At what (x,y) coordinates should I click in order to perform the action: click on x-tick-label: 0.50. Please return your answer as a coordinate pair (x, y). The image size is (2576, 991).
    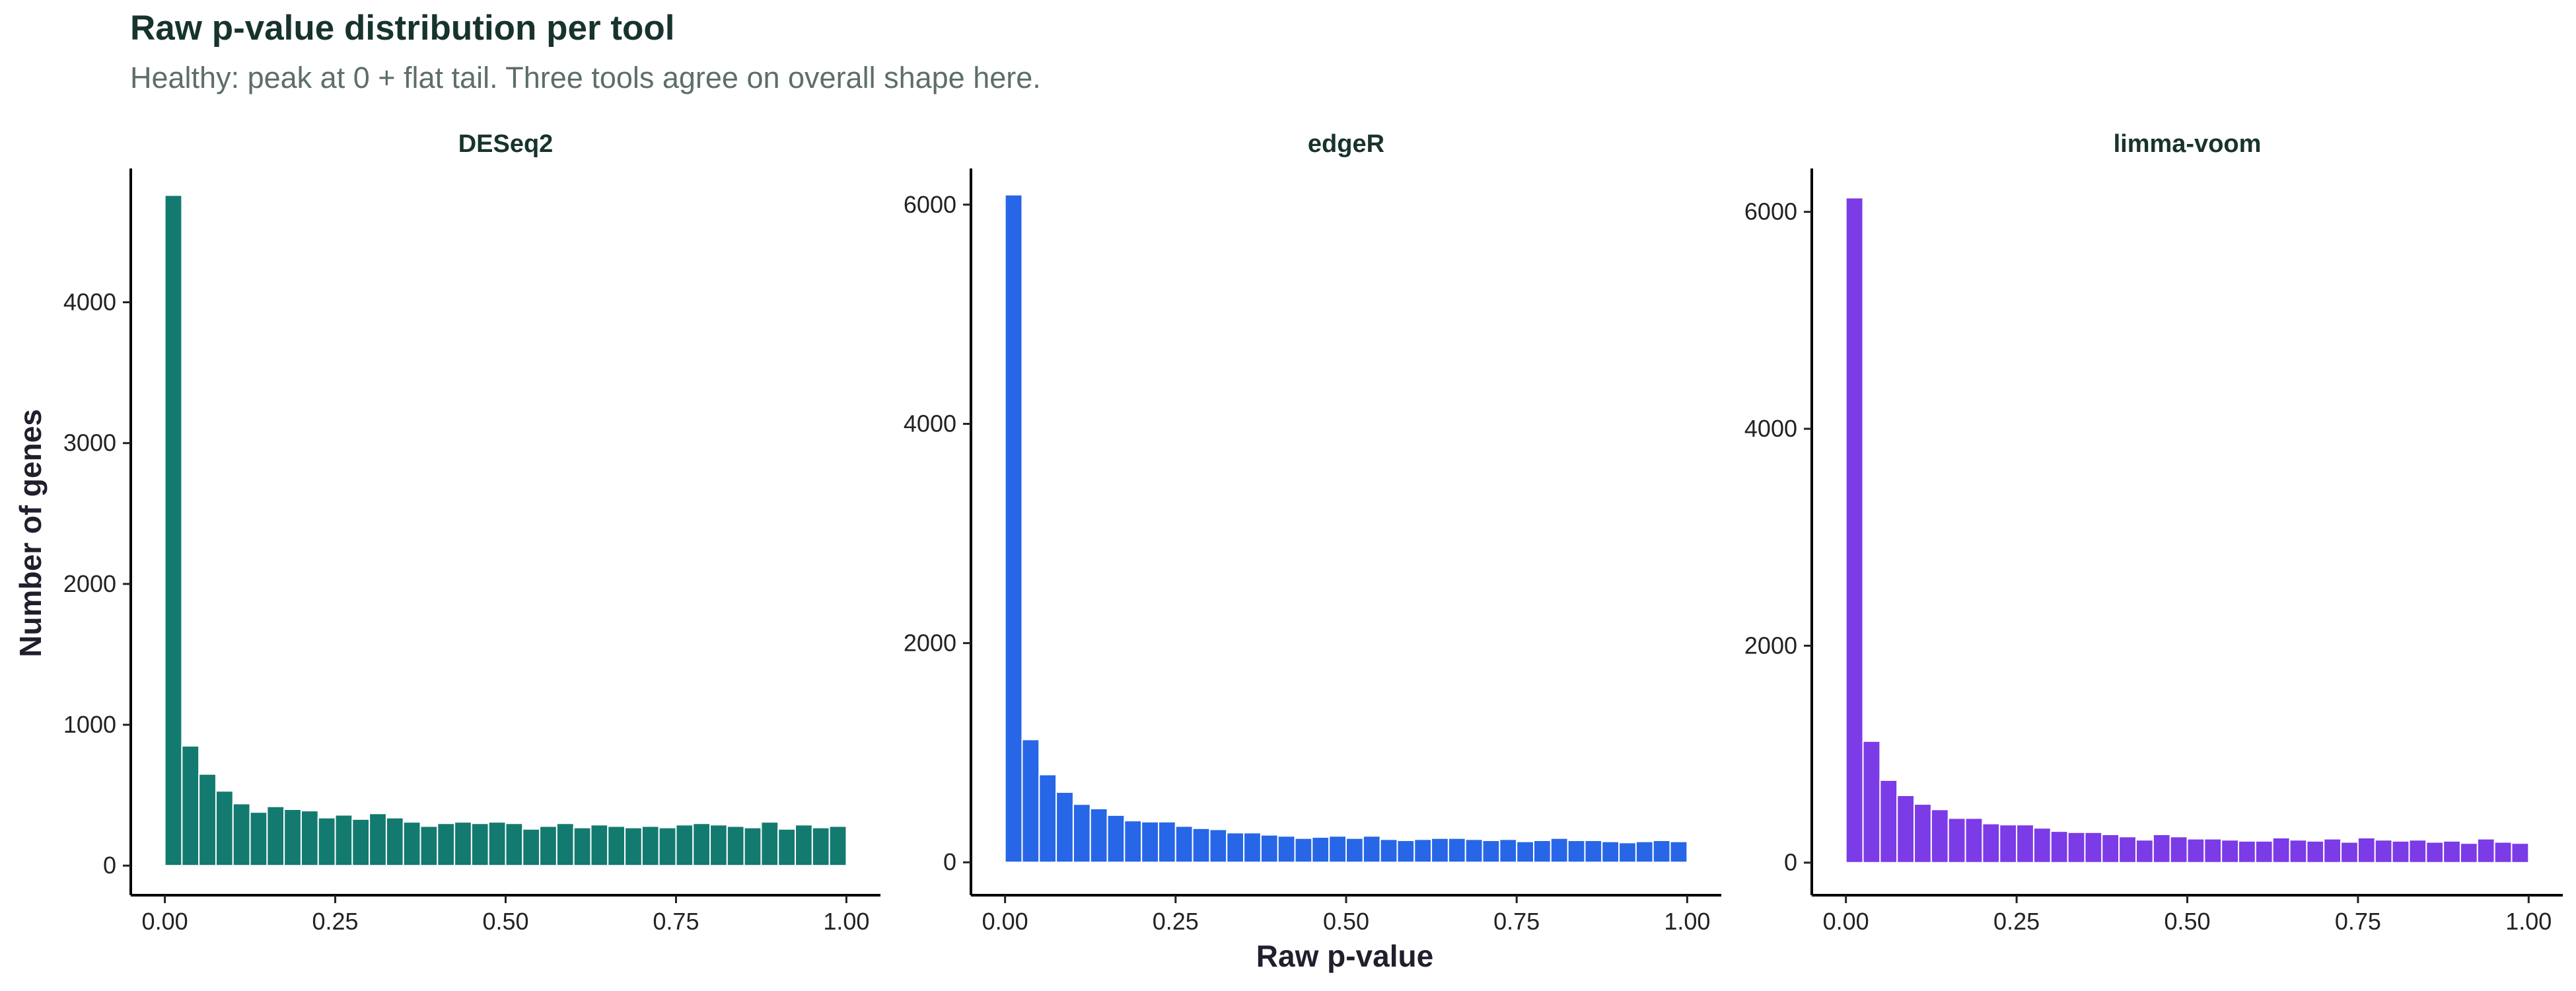
    Looking at the image, I should click on (1346, 921).